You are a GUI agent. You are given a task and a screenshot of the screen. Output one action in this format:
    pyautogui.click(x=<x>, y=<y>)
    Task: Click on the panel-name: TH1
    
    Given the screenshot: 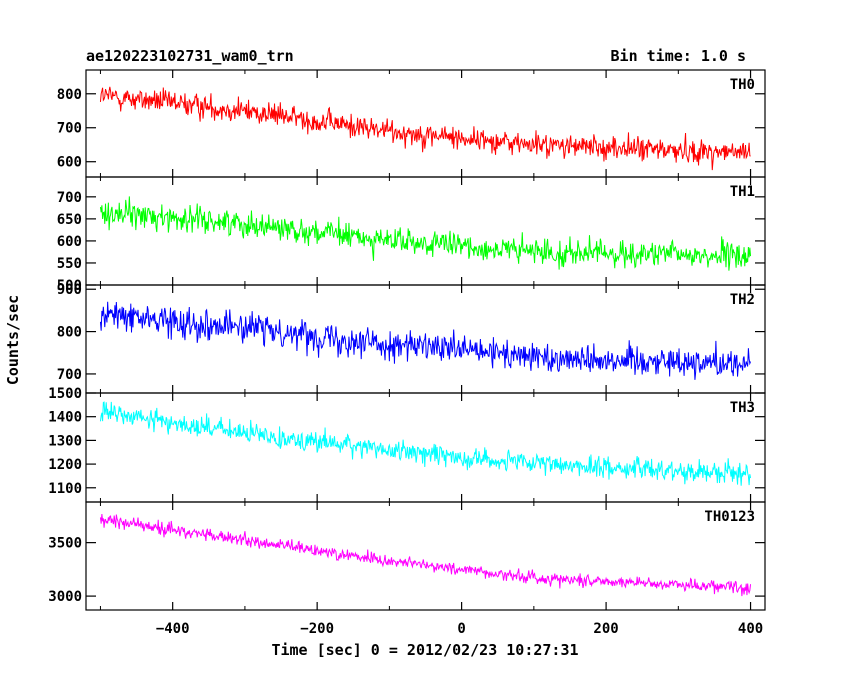 What is the action you would take?
    pyautogui.click(x=742, y=192)
    